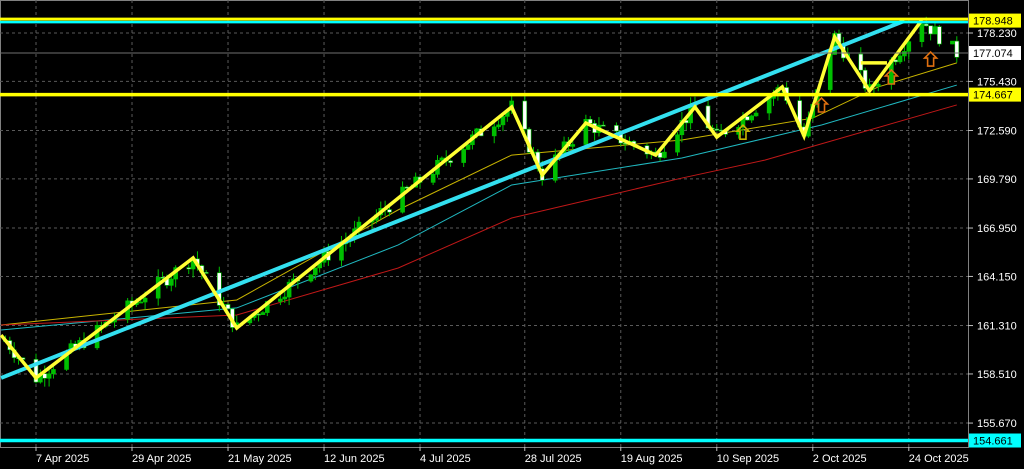 The width and height of the screenshot is (1024, 469). I want to click on level-price-label: 174.667, so click(993, 96).